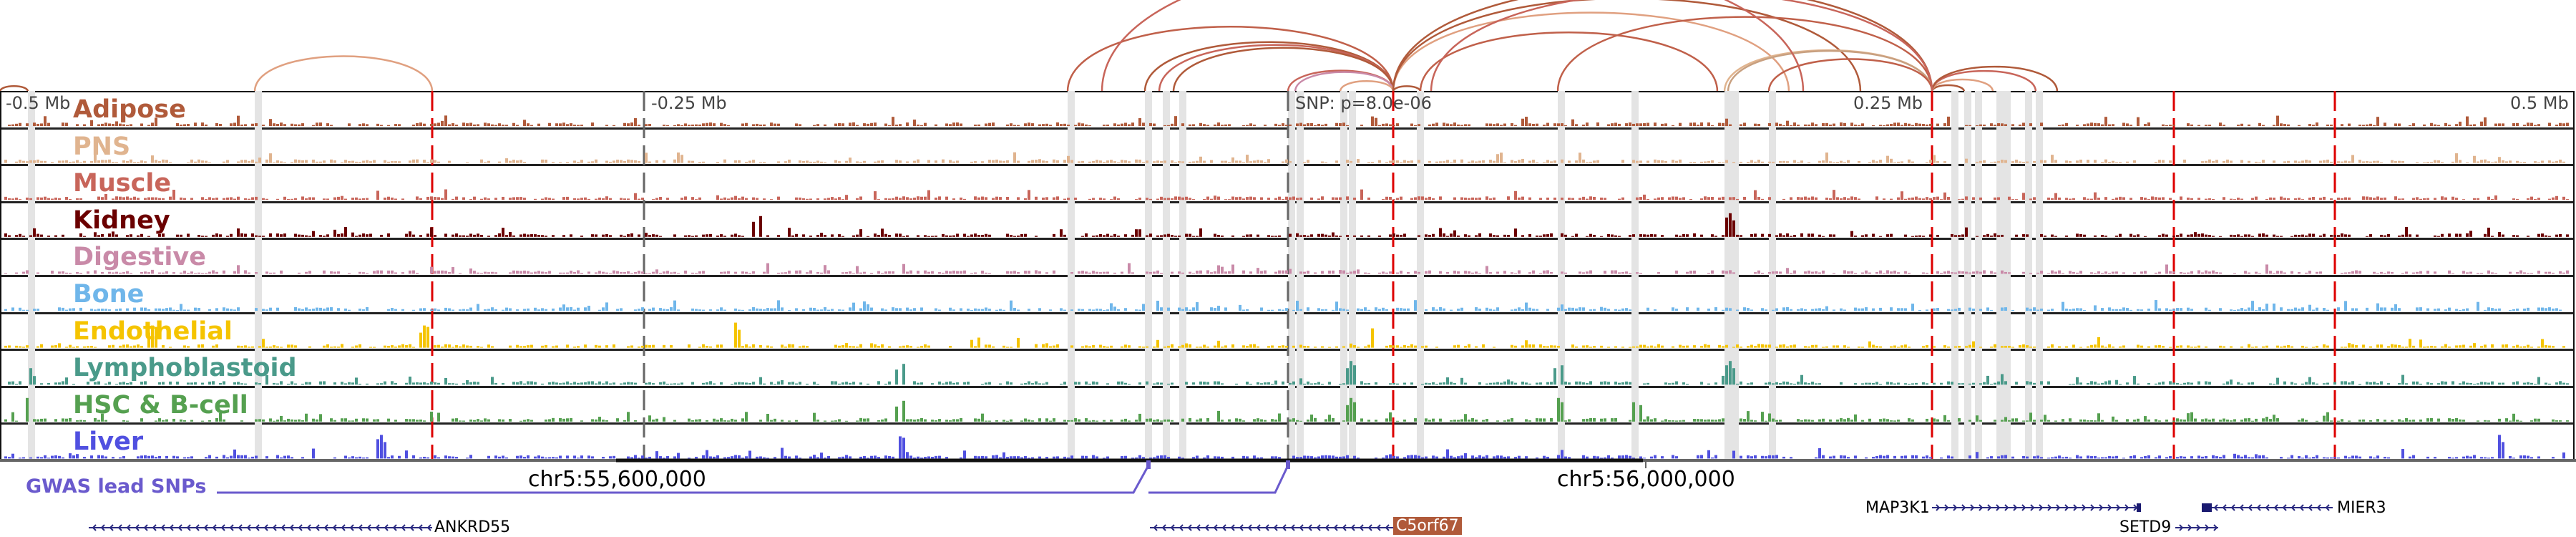  Describe the element at coordinates (1427, 526) in the screenshot. I see `gene-c5orf67: C5orf67` at that location.